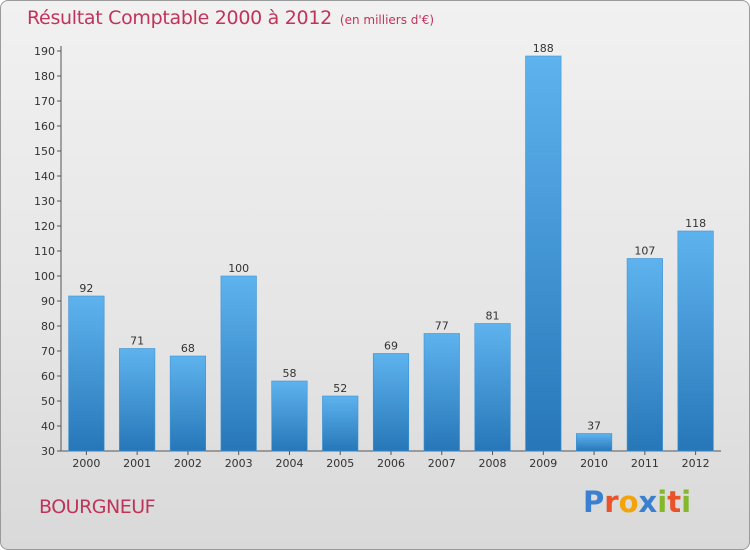 Image resolution: width=750 pixels, height=550 pixels. What do you see at coordinates (391, 463) in the screenshot?
I see `x-tick-label-2006: 2006` at bounding box center [391, 463].